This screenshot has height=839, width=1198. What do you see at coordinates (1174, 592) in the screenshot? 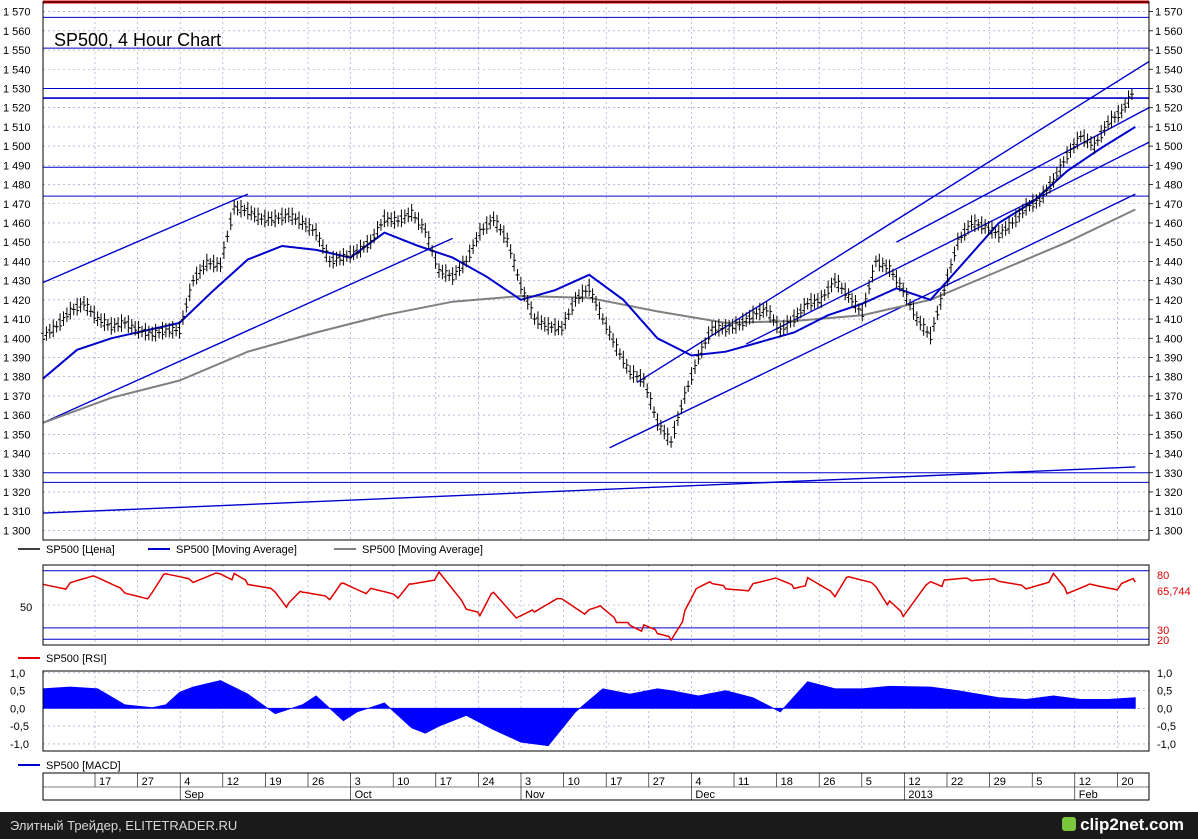
I see `rsi-current-value: 65,744` at bounding box center [1174, 592].